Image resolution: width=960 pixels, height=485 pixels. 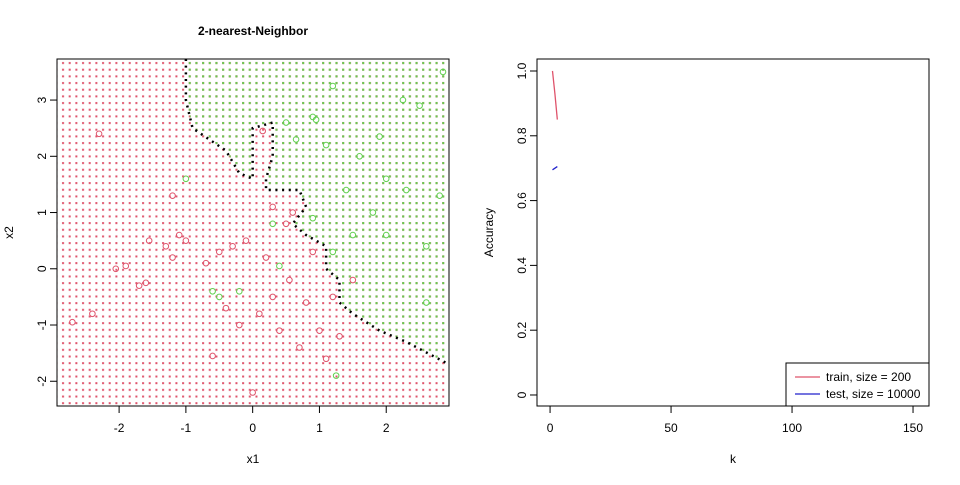 What do you see at coordinates (489, 232) in the screenshot?
I see `y-axis-label: Accuracy` at bounding box center [489, 232].